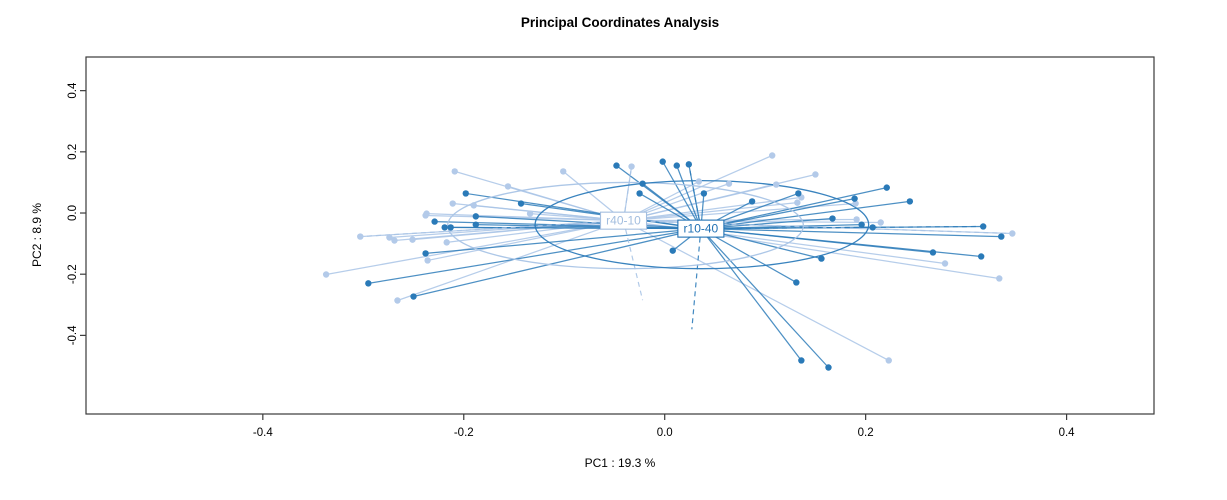 The height and width of the screenshot is (500, 1227). I want to click on centroid-label-r10-40: r10-40, so click(701, 229).